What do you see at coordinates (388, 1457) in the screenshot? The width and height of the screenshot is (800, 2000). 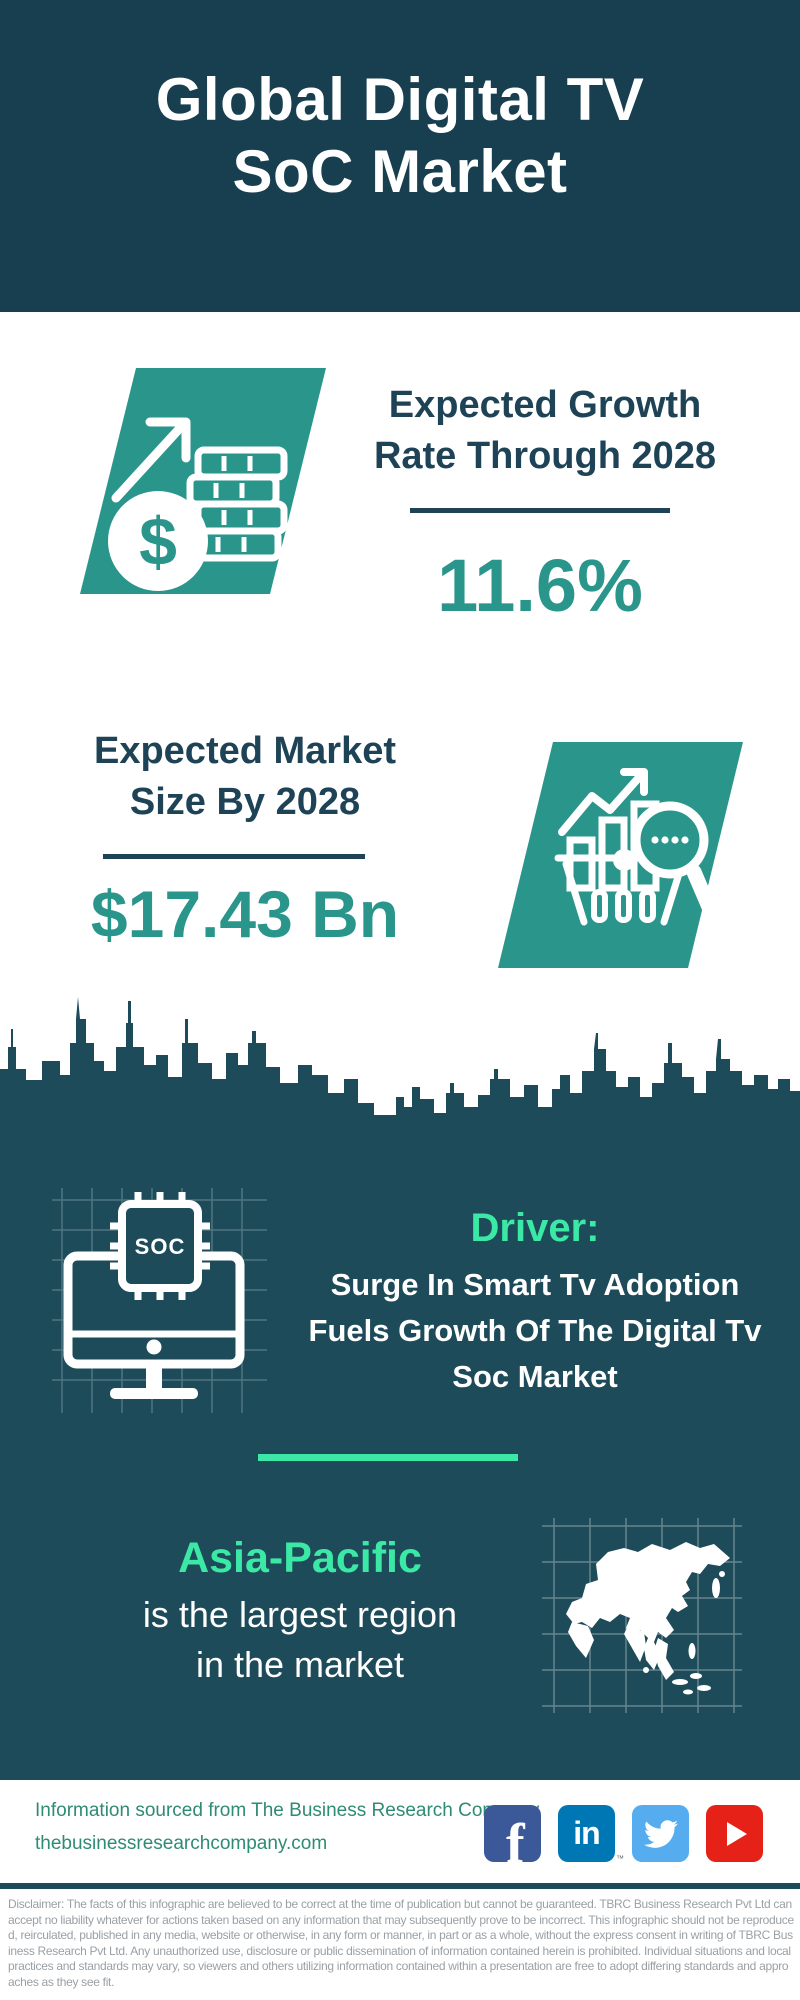 I see `section-divider` at bounding box center [388, 1457].